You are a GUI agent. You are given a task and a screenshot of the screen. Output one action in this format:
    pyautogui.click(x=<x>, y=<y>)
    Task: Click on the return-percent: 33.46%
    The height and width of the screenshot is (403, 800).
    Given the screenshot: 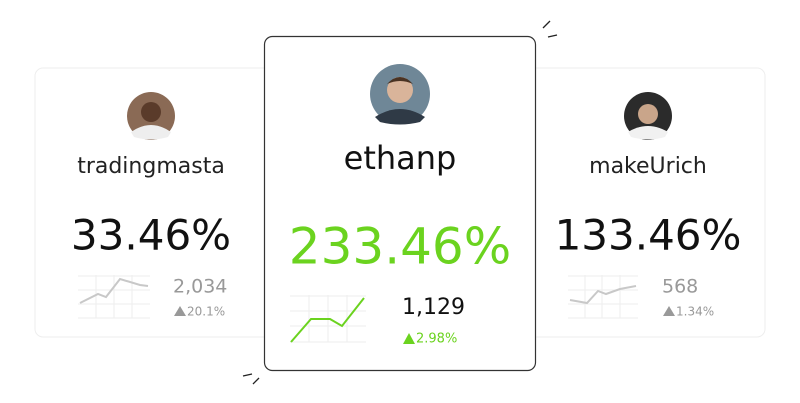 What is the action you would take?
    pyautogui.click(x=151, y=235)
    